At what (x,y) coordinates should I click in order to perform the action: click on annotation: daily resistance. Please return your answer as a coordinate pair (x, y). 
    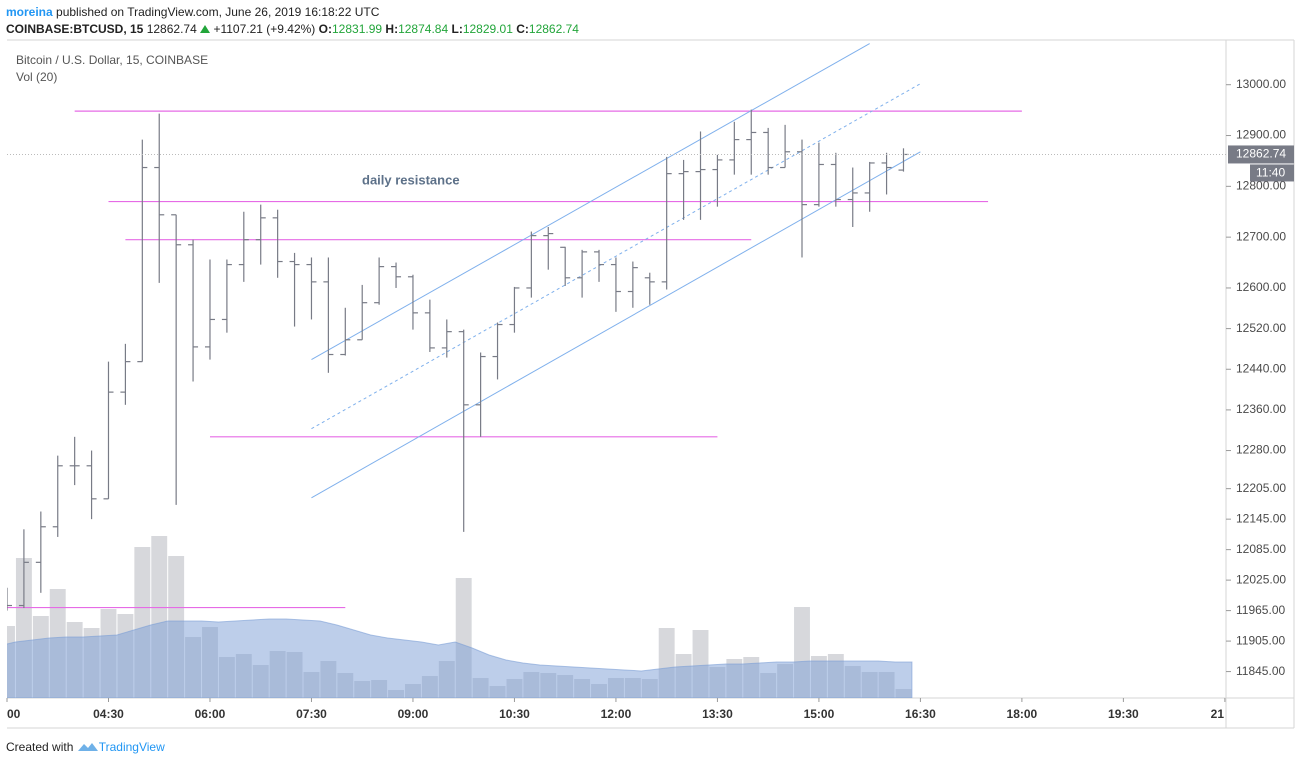
    Looking at the image, I should click on (411, 179).